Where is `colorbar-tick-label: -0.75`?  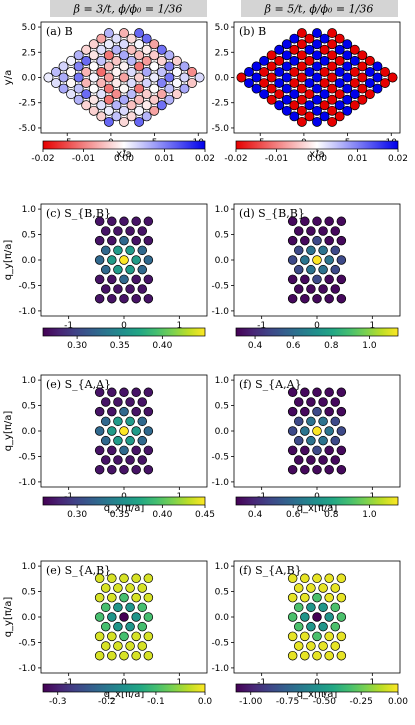 colorbar-tick-label: -0.75 is located at coordinates (287, 702).